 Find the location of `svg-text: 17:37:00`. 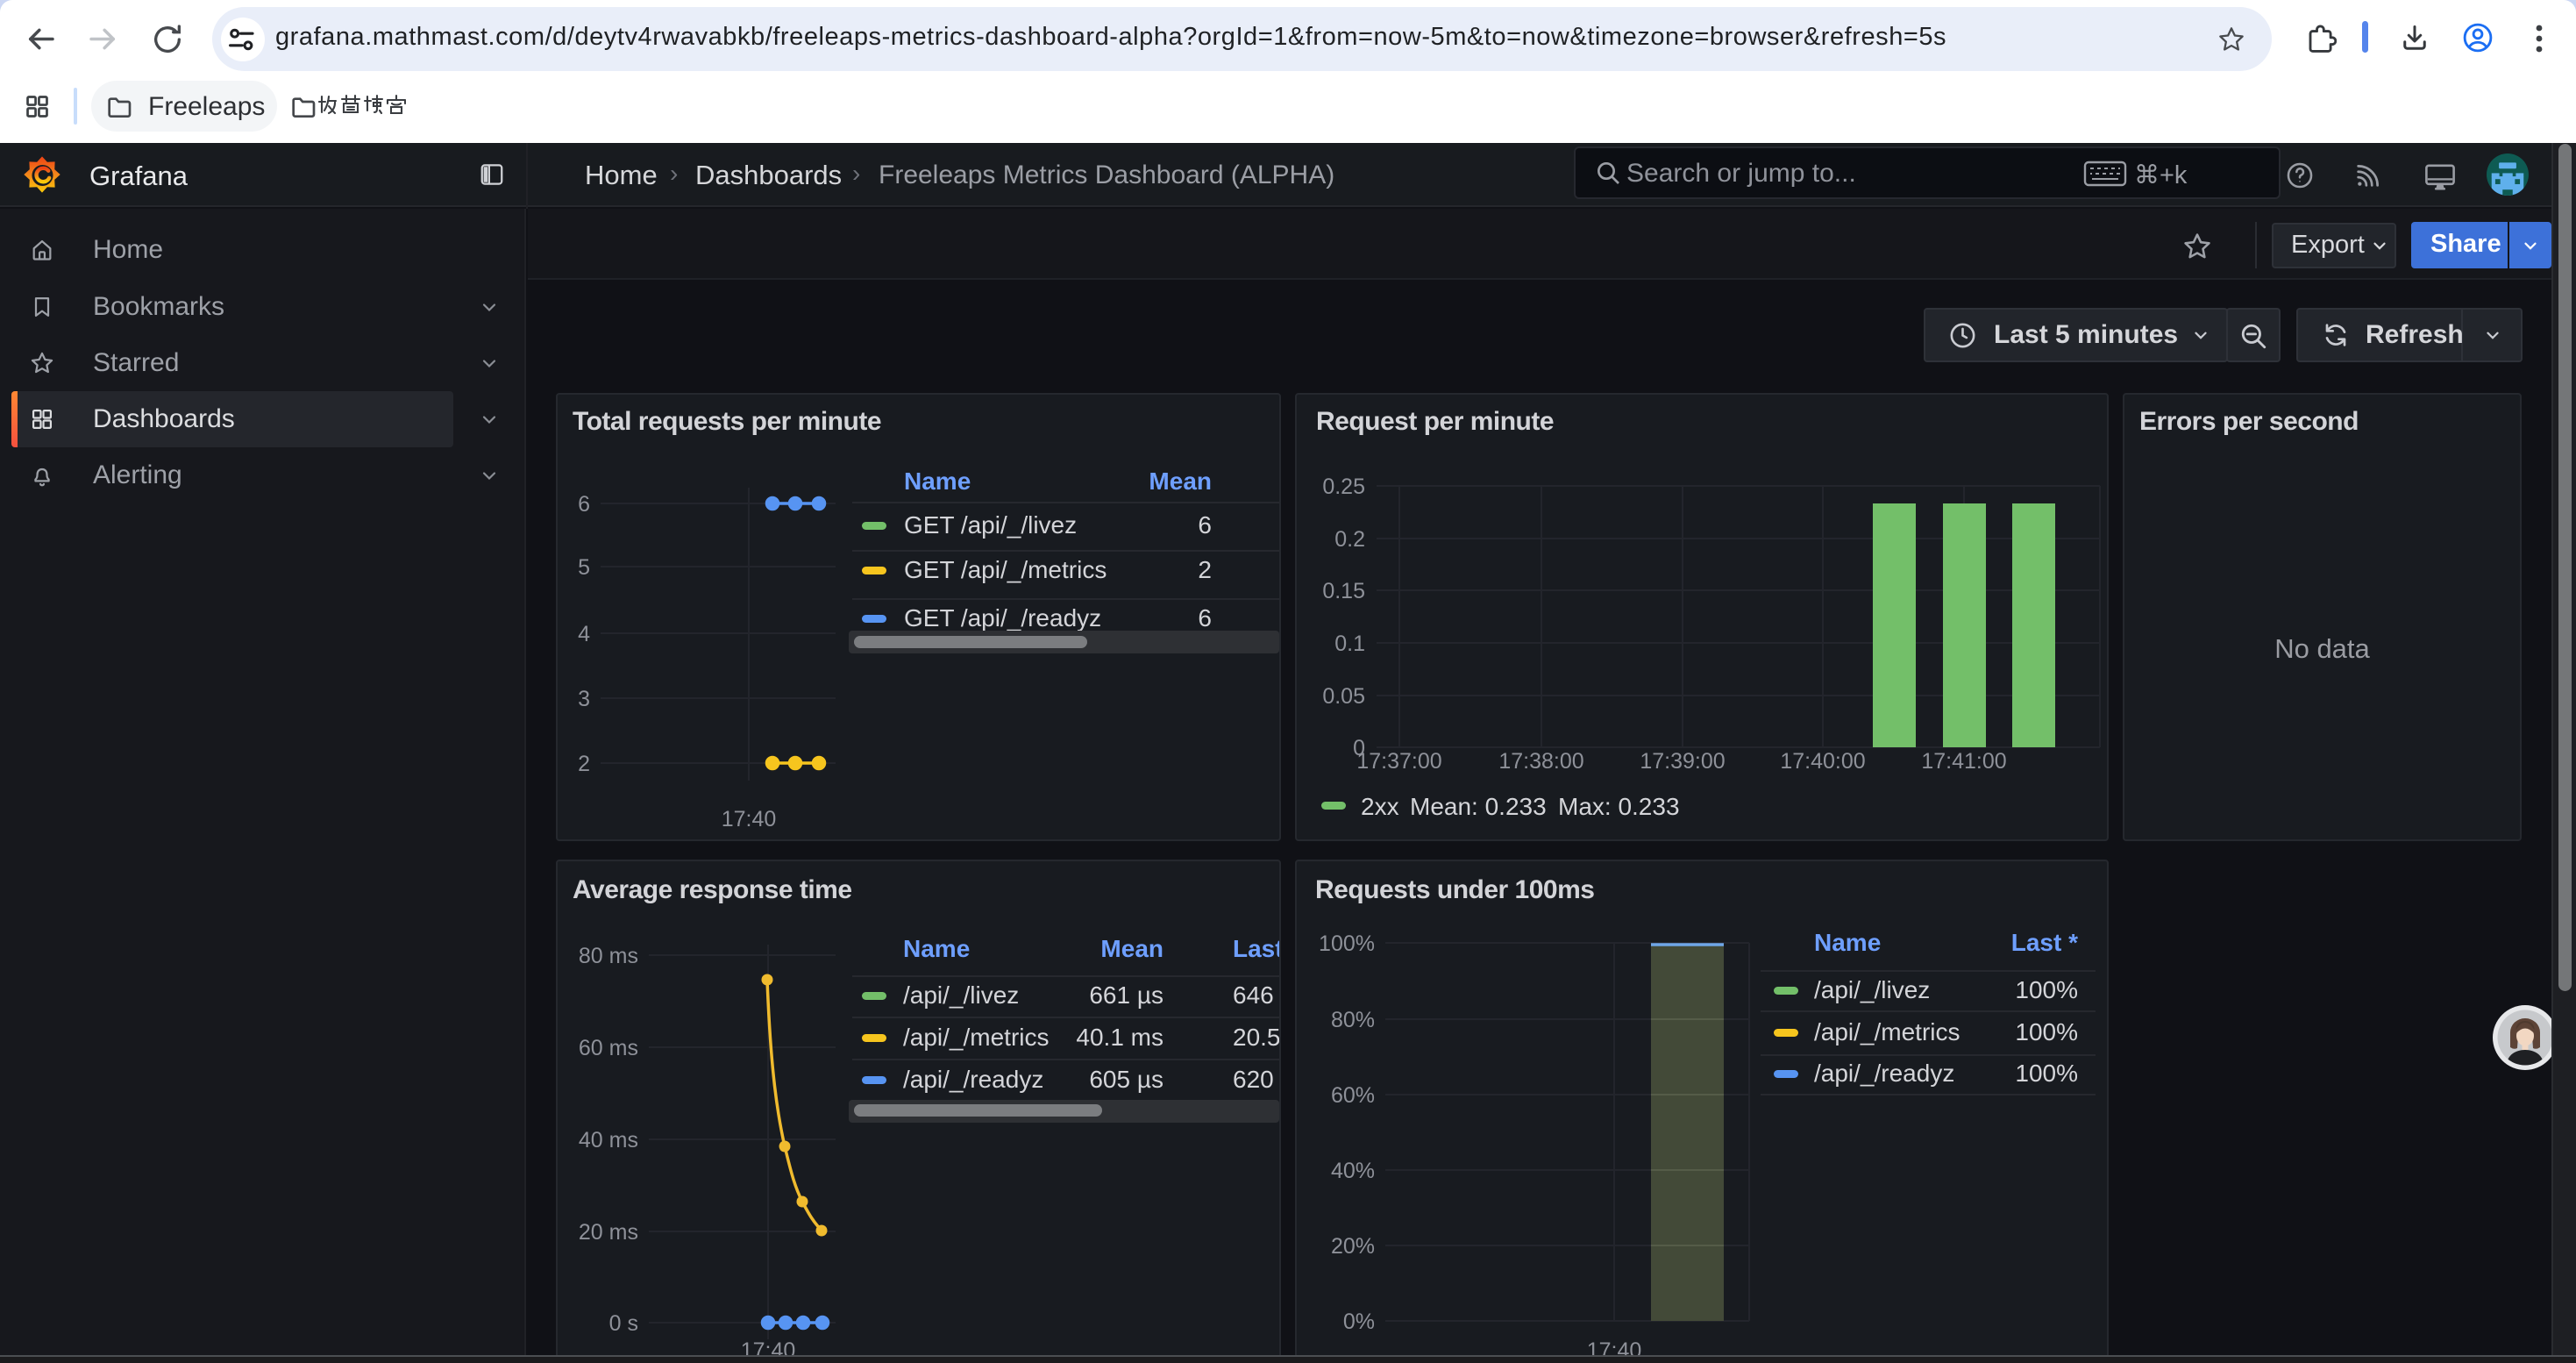

svg-text: 17:37:00 is located at coordinates (1398, 761).